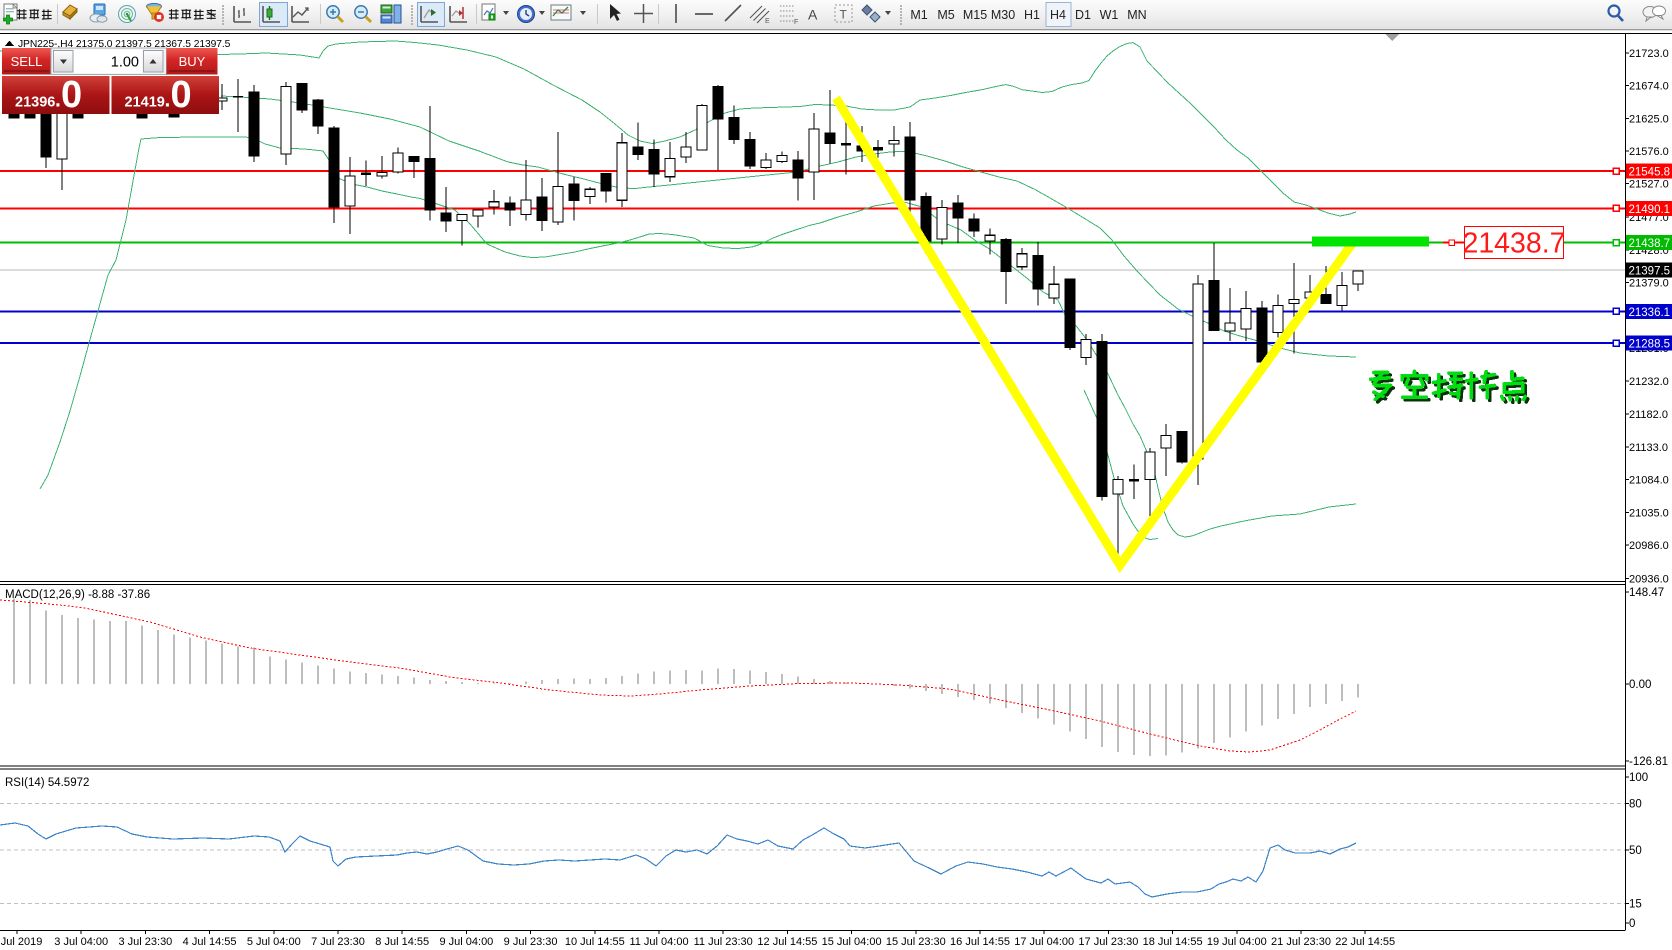  Describe the element at coordinates (1649, 87) in the screenshot. I see `svg-text: 21674.0` at that location.